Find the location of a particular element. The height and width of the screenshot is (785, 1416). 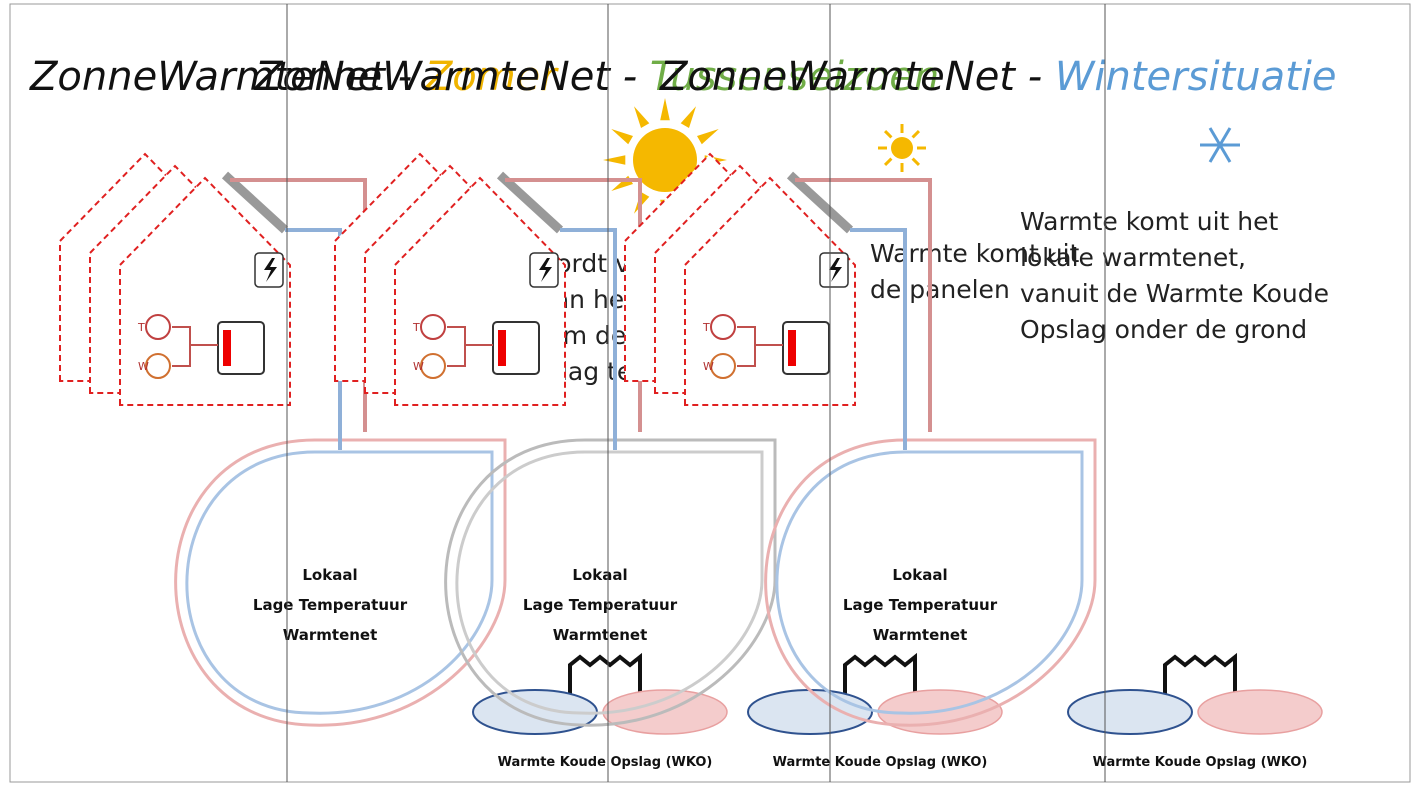

slide-title: ZonneWarmteNet - Tussenseizoen is located at coordinates (596, 77).